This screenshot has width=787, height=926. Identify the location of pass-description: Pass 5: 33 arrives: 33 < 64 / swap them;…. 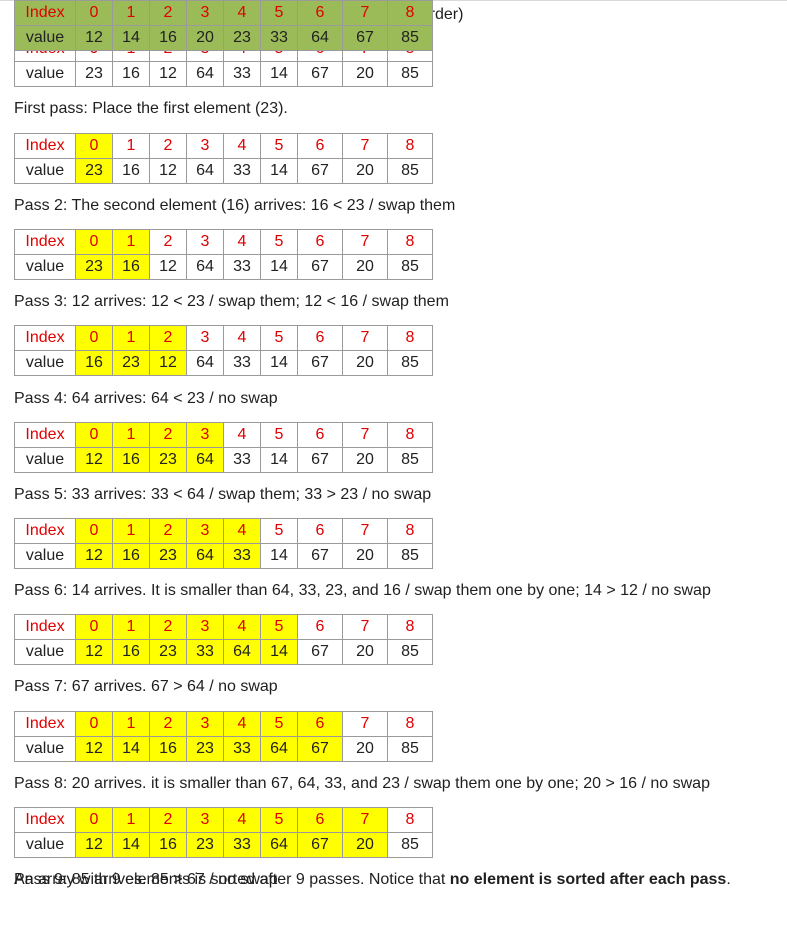
(223, 494).